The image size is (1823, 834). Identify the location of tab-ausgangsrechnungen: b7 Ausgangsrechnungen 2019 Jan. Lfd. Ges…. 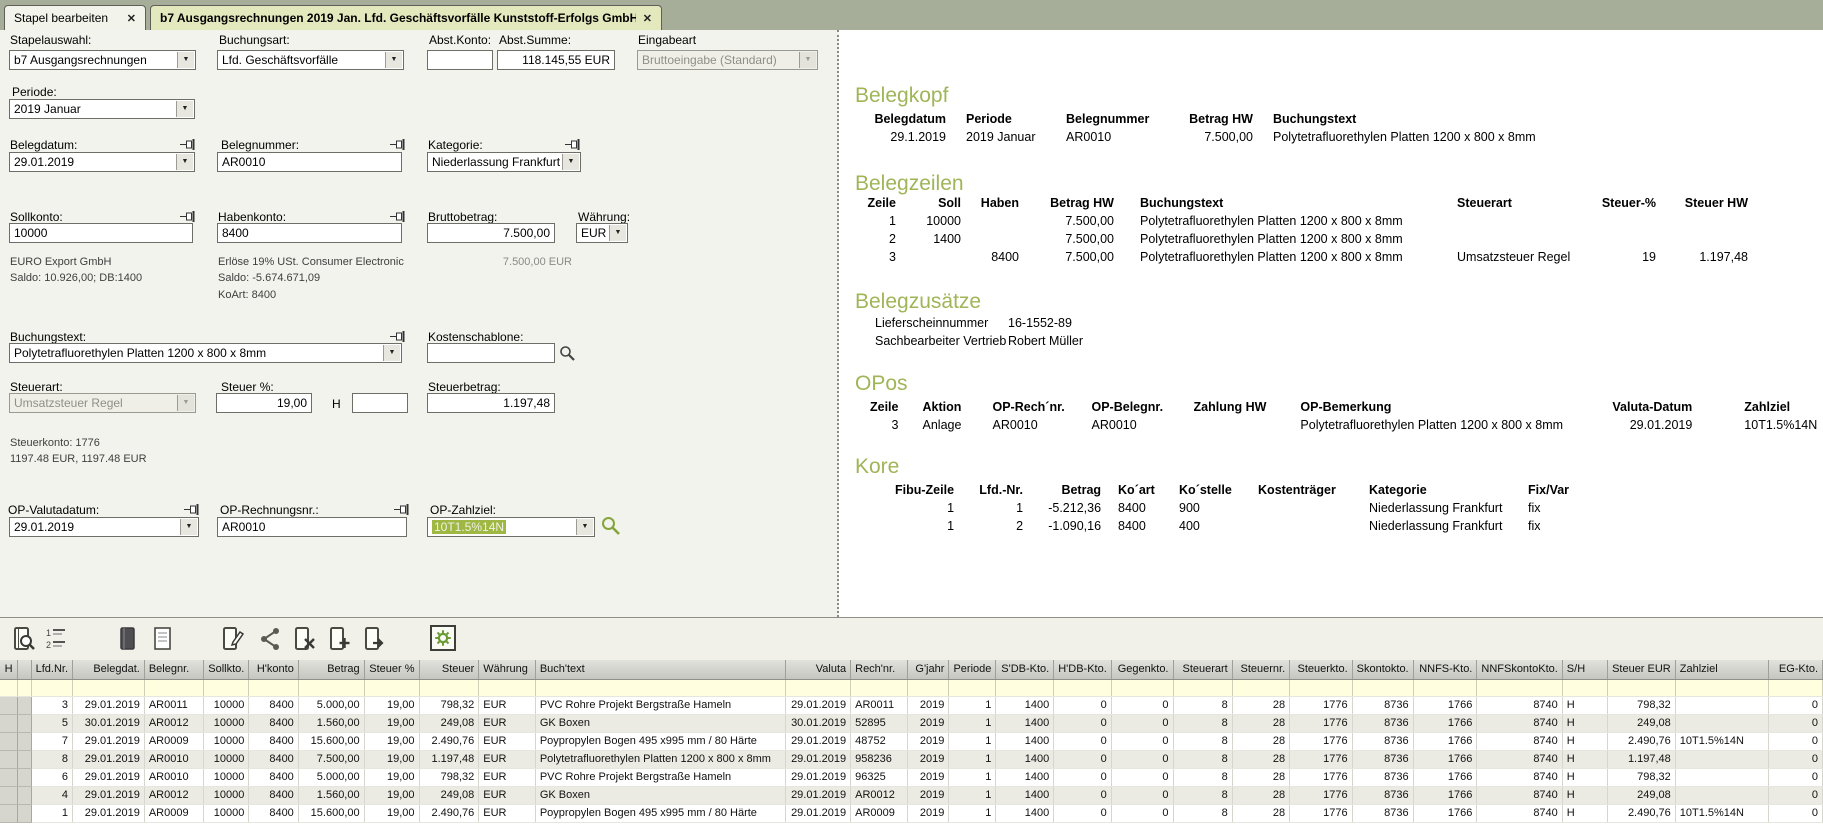
(406, 17).